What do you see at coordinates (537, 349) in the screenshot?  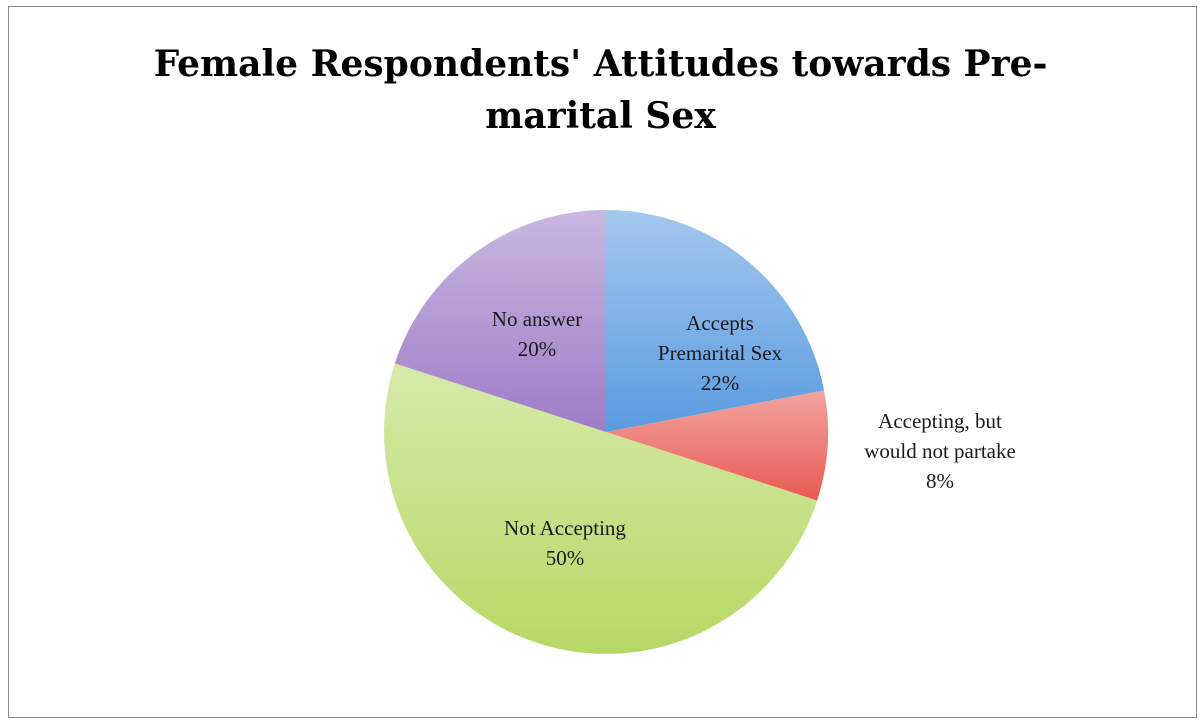 I see `slice-label-line: 20%` at bounding box center [537, 349].